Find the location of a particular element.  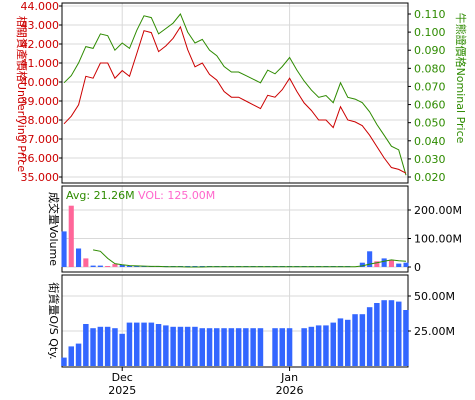

volume-tick-label: 0 is located at coordinates (417, 267).